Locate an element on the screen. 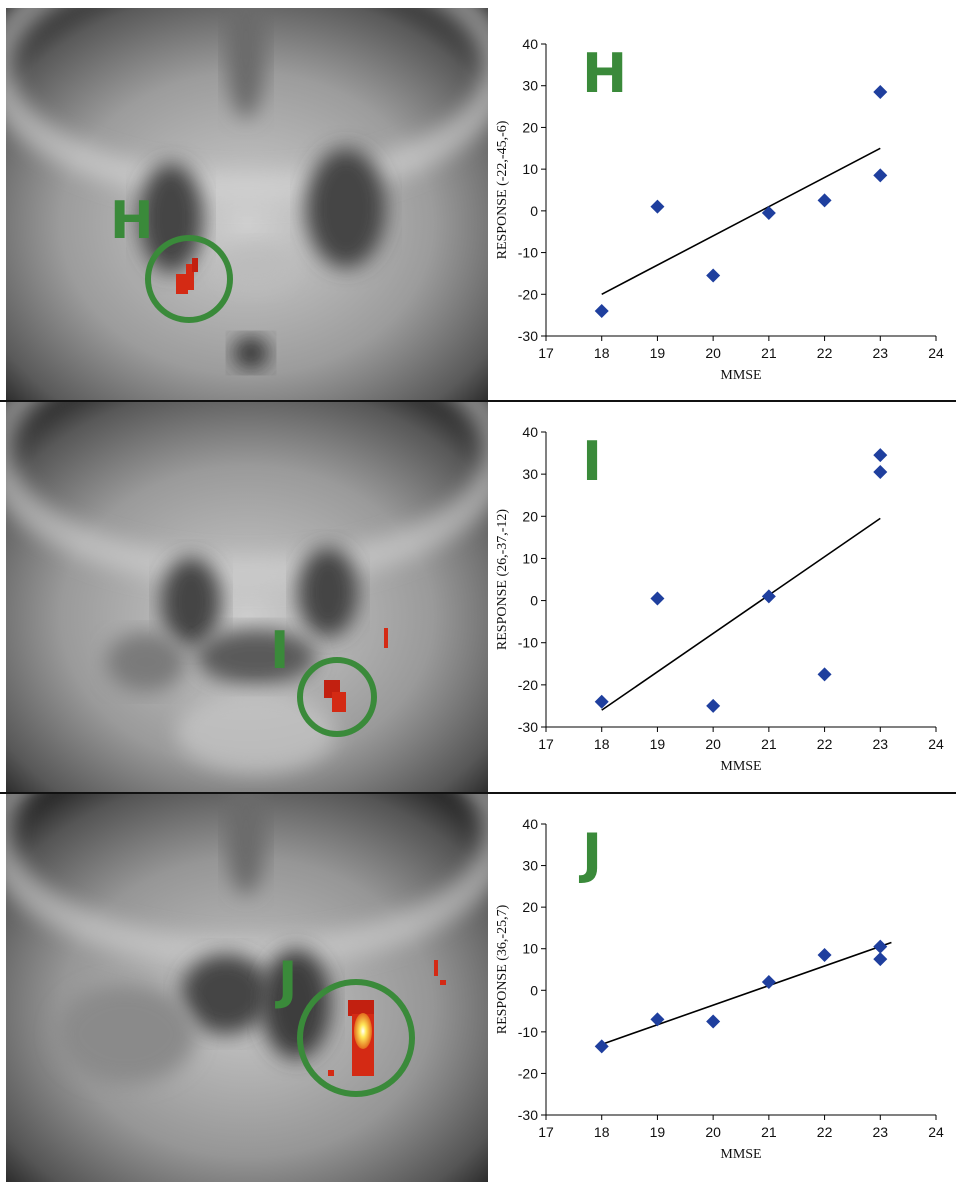 The image size is (956, 1182). region-circle-h is located at coordinates (189, 279).